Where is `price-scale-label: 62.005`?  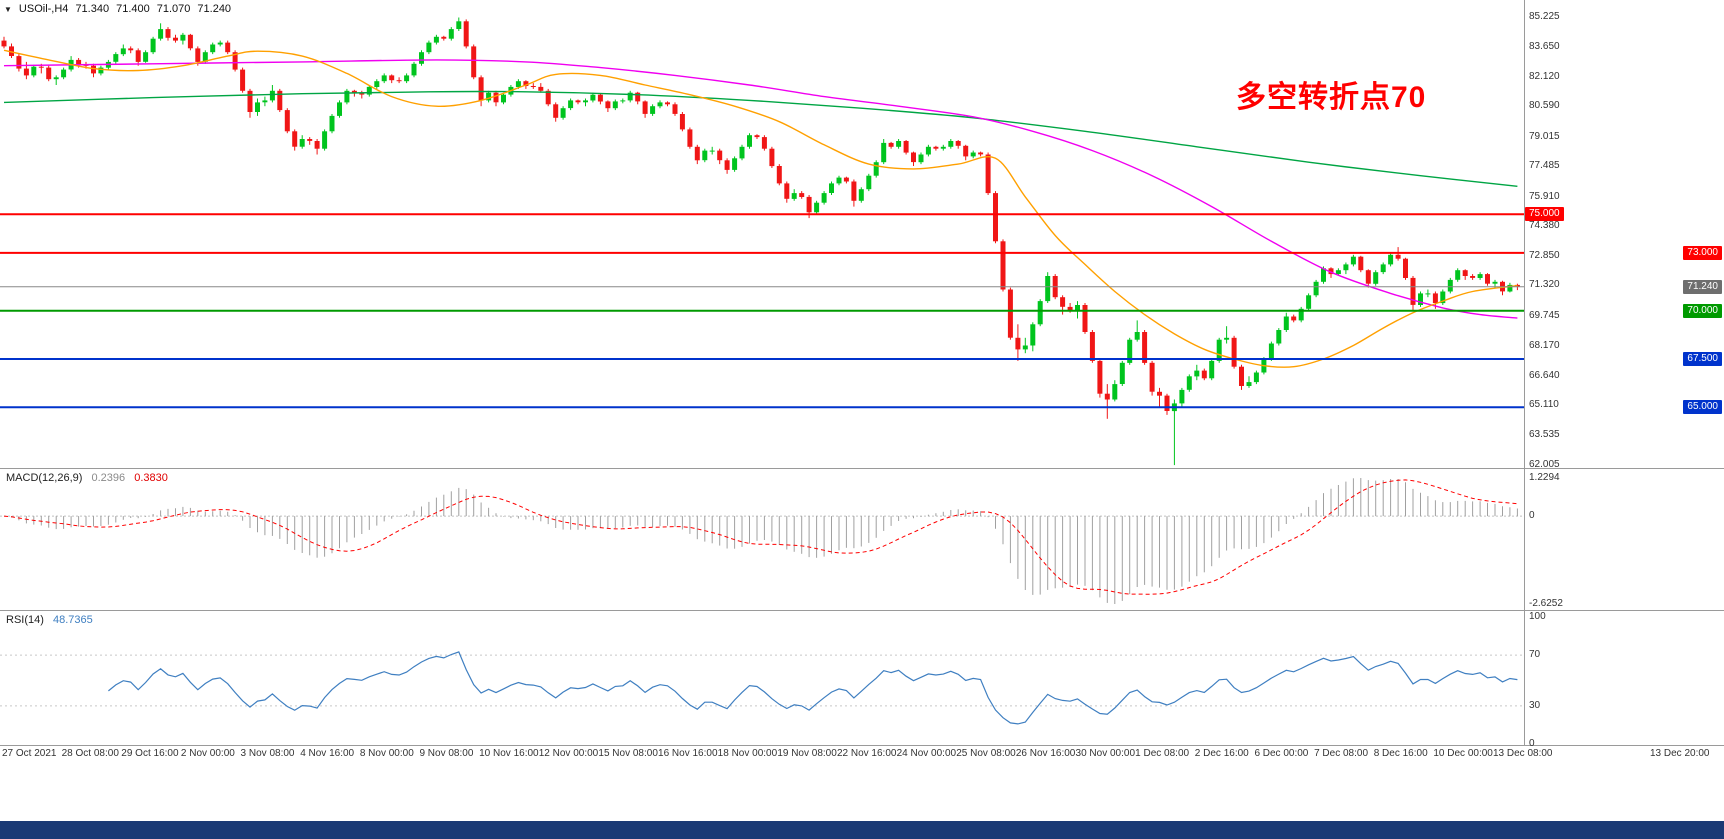
price-scale-label: 62.005 is located at coordinates (1544, 464).